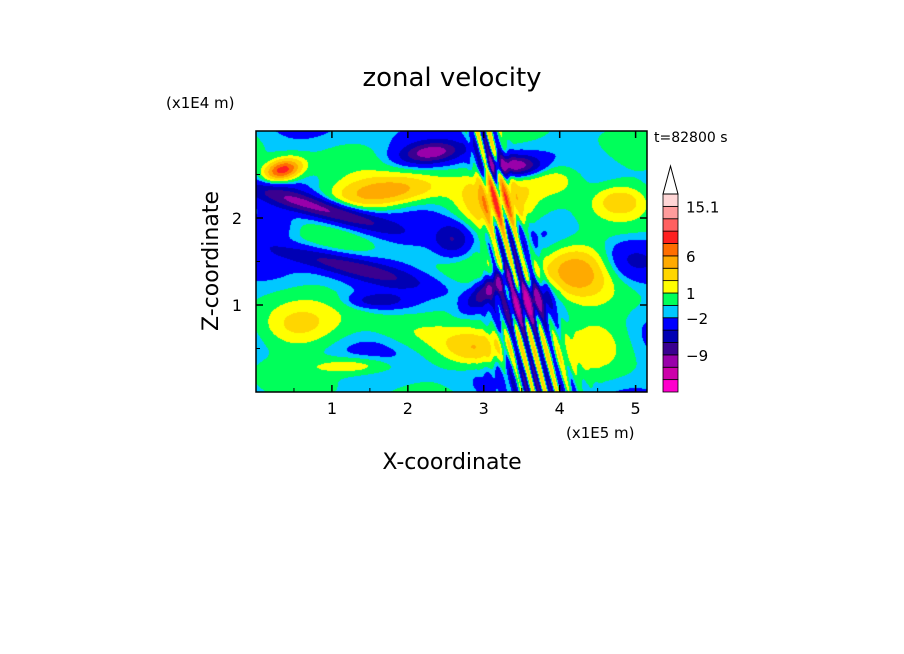 This screenshot has height=654, width=904. What do you see at coordinates (237, 305) in the screenshot?
I see `y-tick-label: 1` at bounding box center [237, 305].